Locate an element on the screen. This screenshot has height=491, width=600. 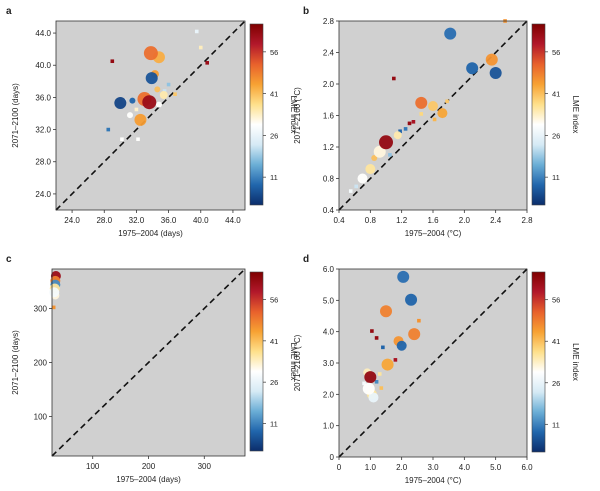
y-tick-label: 1.0 is located at coordinates (329, 426).